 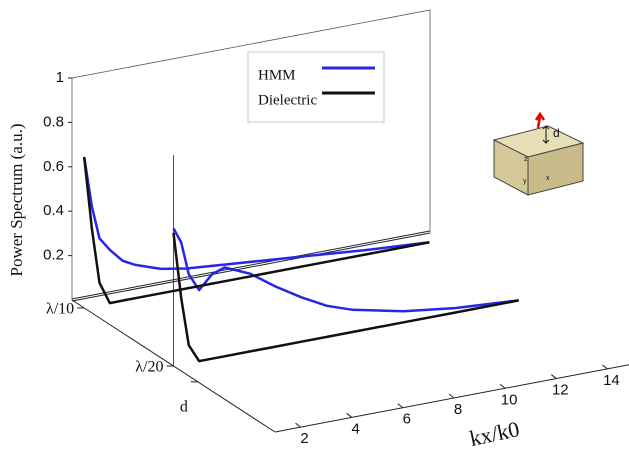 I want to click on y-tick-label: 0.2, so click(x=53, y=255).